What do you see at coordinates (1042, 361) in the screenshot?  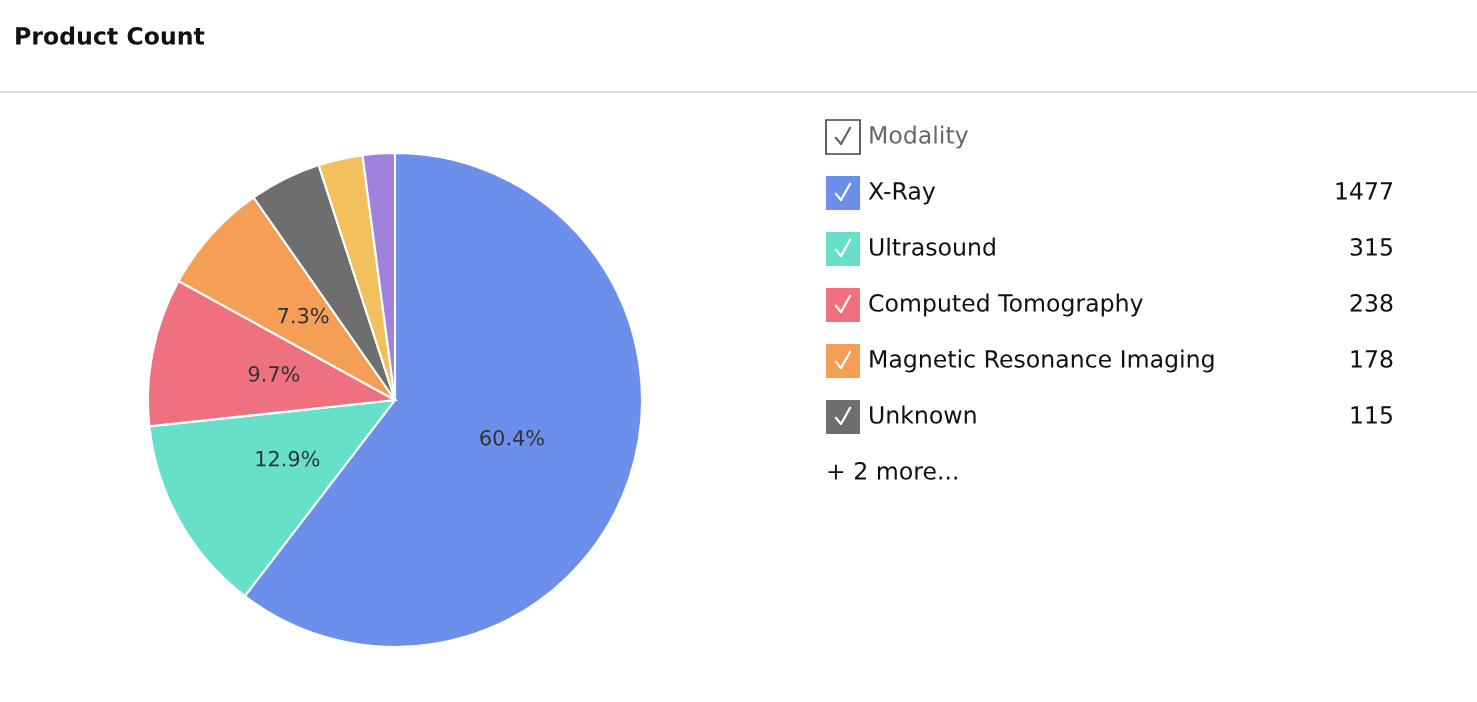 I see `legend-label: Magnetic Resonance Imaging` at bounding box center [1042, 361].